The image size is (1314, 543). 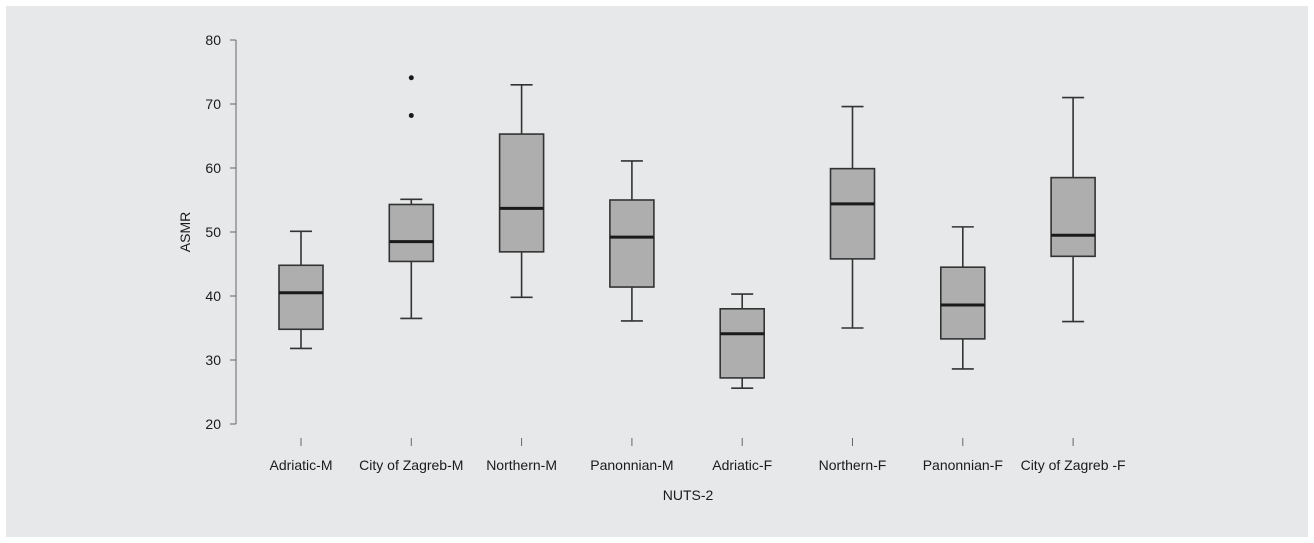 What do you see at coordinates (688, 495) in the screenshot?
I see `x-axis-label: NUTS-2` at bounding box center [688, 495].